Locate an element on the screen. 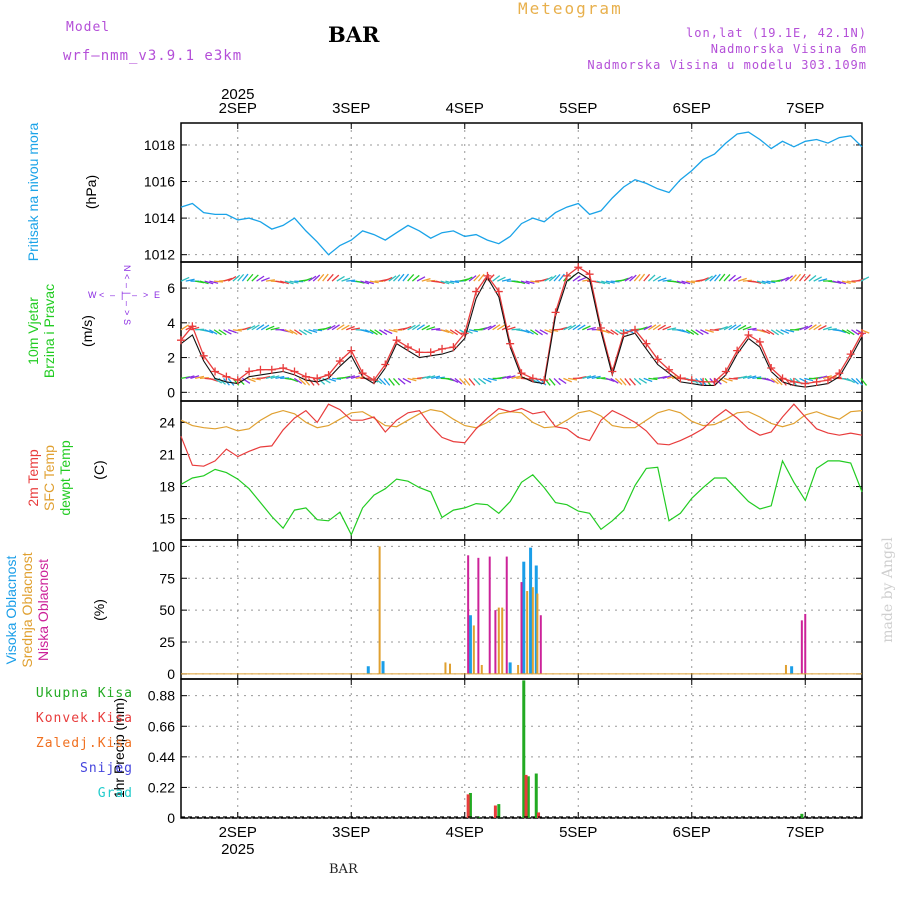  cloud-axis-title-1: Srednja Oblacnost is located at coordinates (27, 609).